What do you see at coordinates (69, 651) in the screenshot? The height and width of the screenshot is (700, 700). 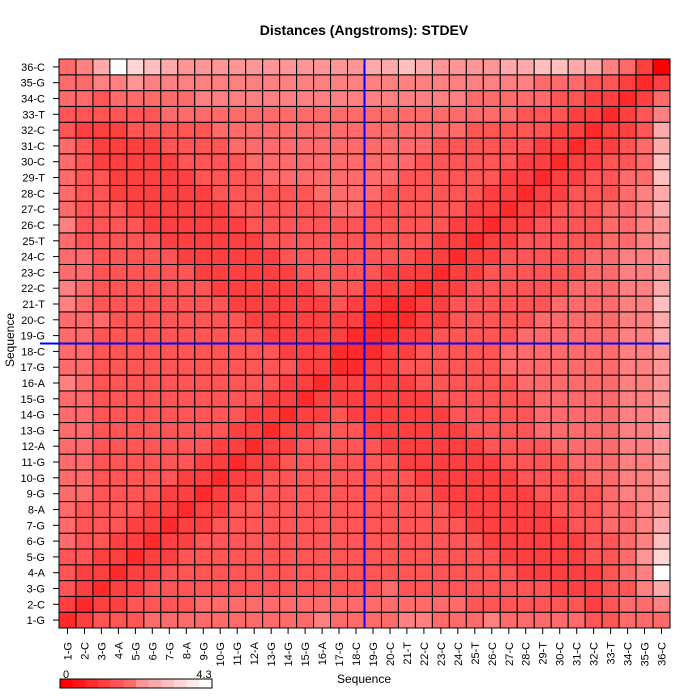 I see `x-tick-label: 1-G` at bounding box center [69, 651].